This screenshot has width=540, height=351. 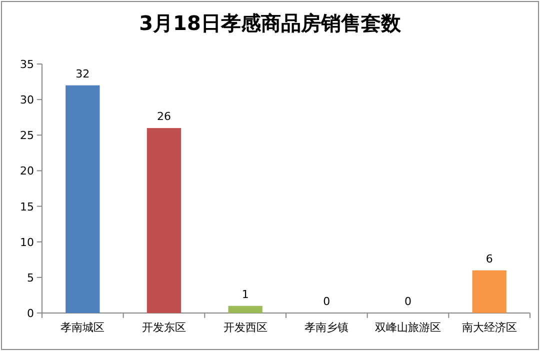 I want to click on y-tick-label: 10, so click(x=27, y=242).